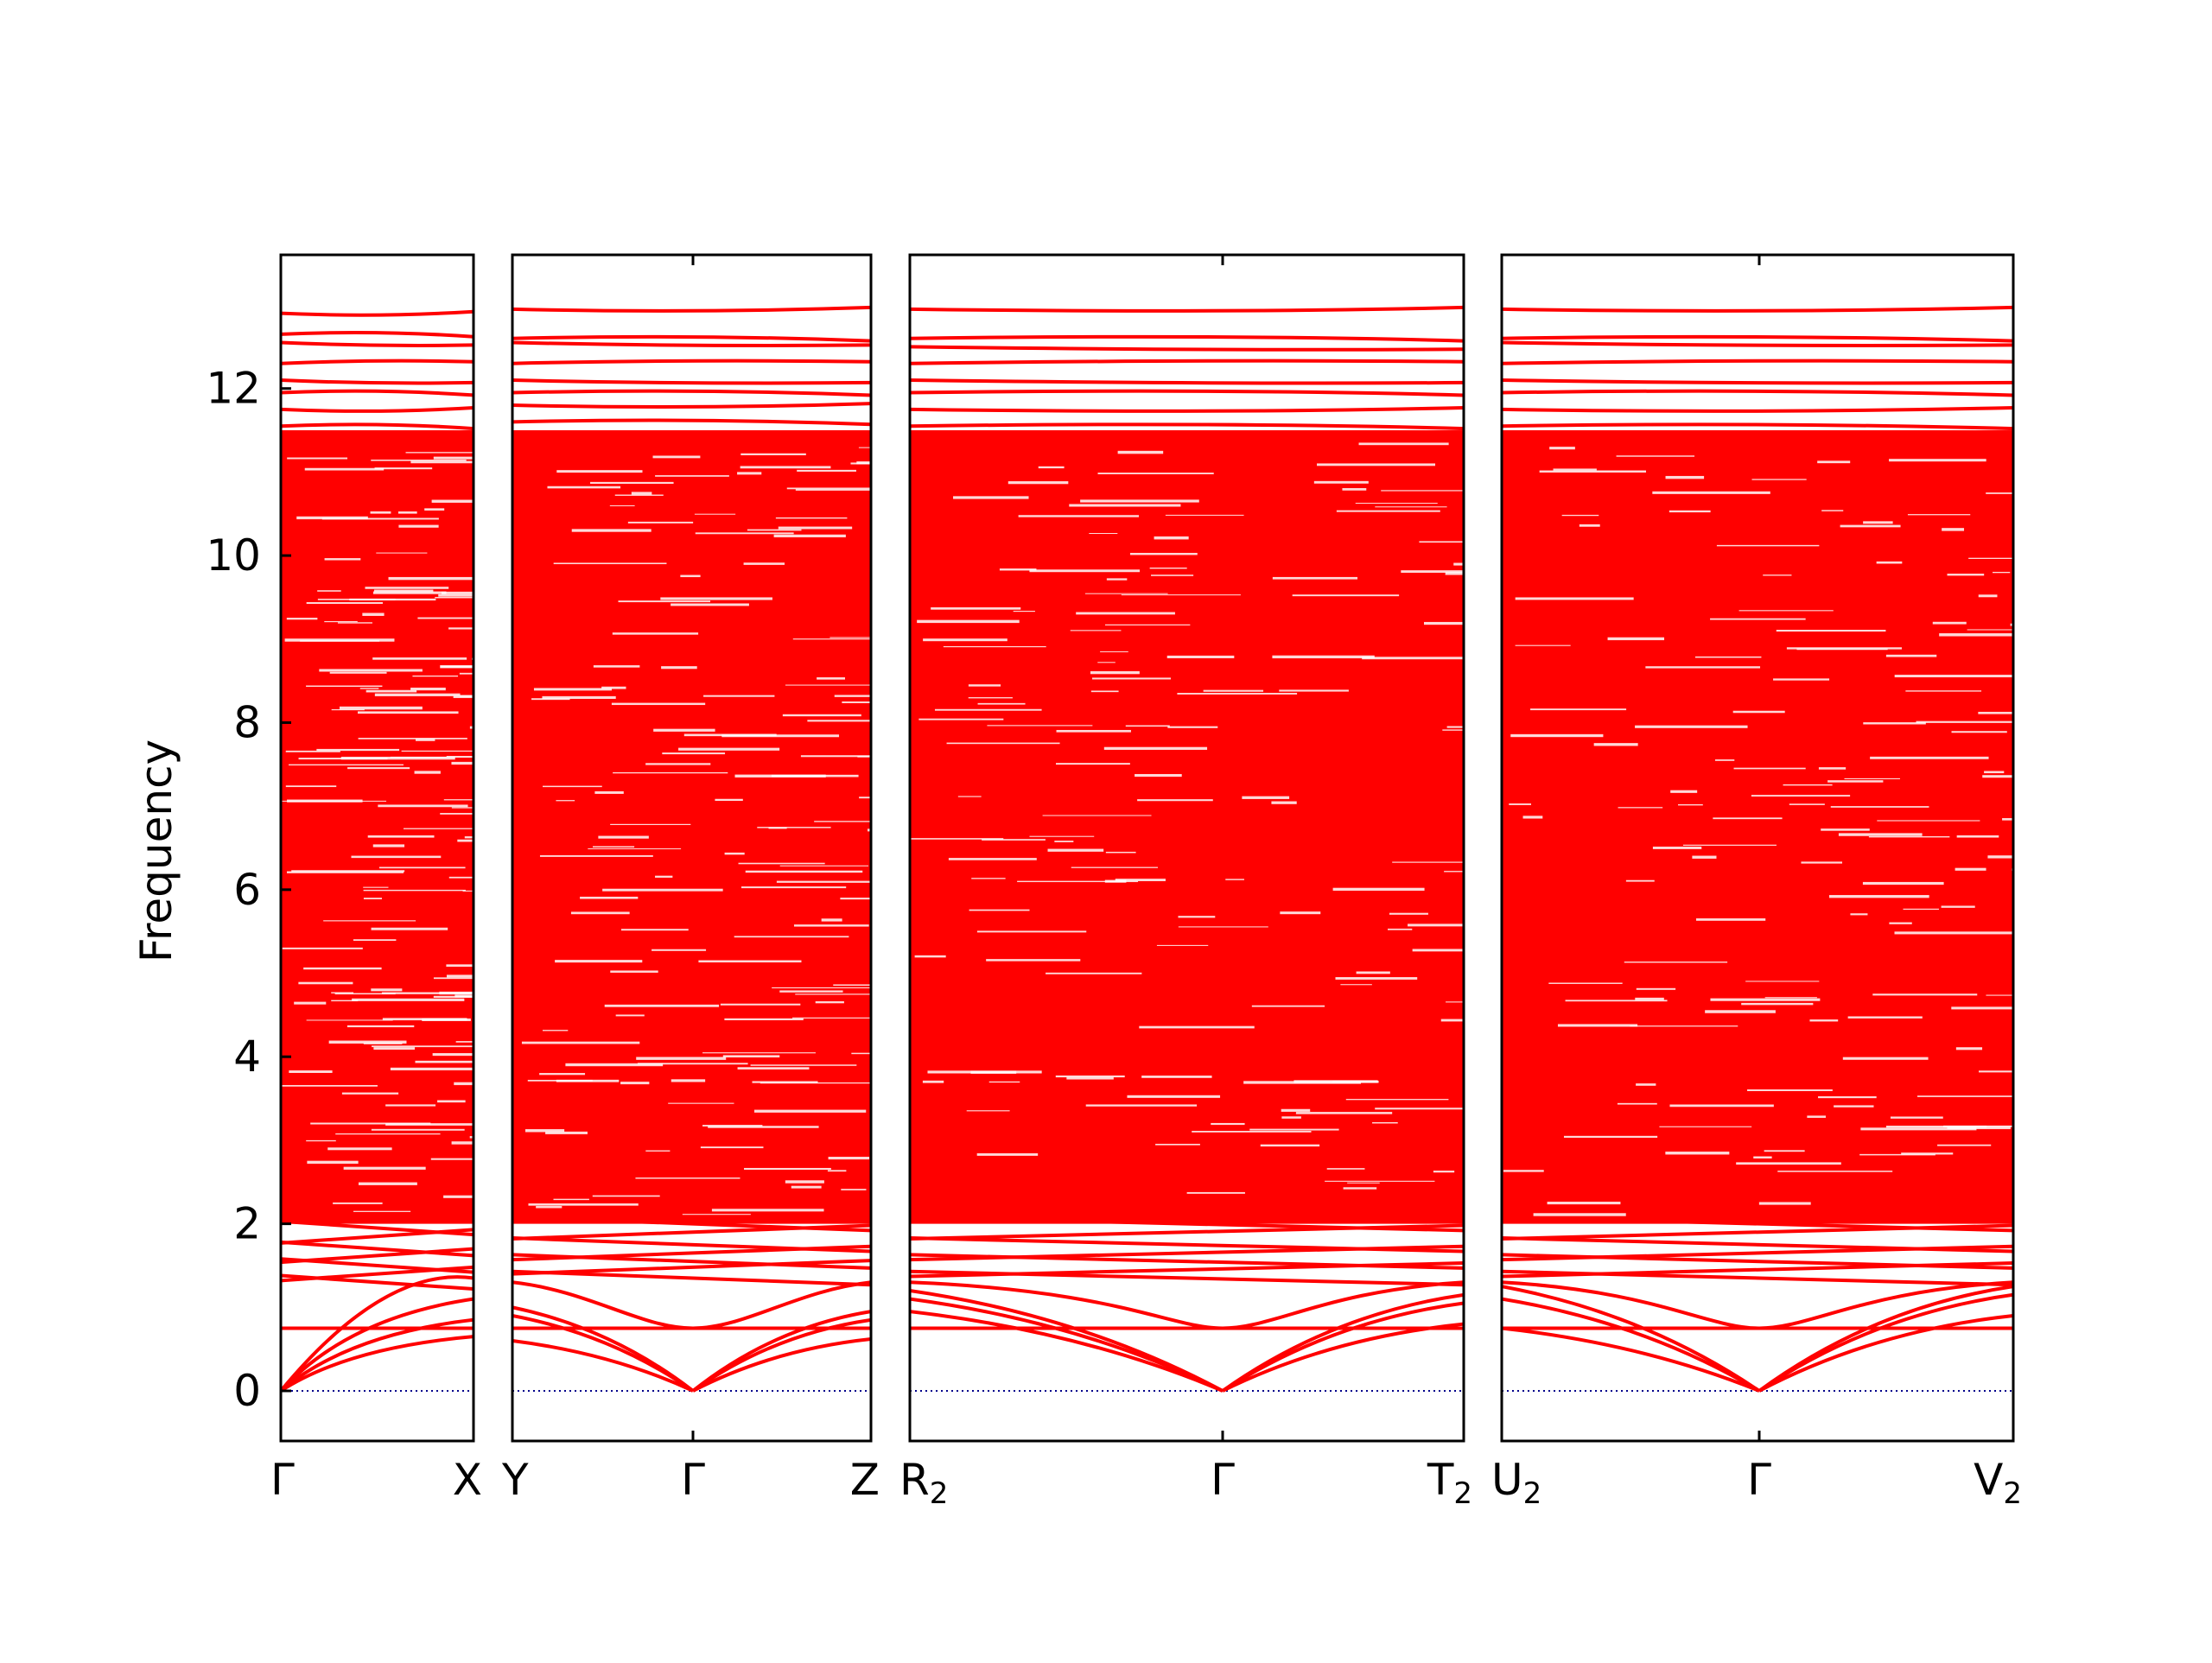  Describe the element at coordinates (377, 1355) in the screenshot. I see `acoustic-branch` at that location.